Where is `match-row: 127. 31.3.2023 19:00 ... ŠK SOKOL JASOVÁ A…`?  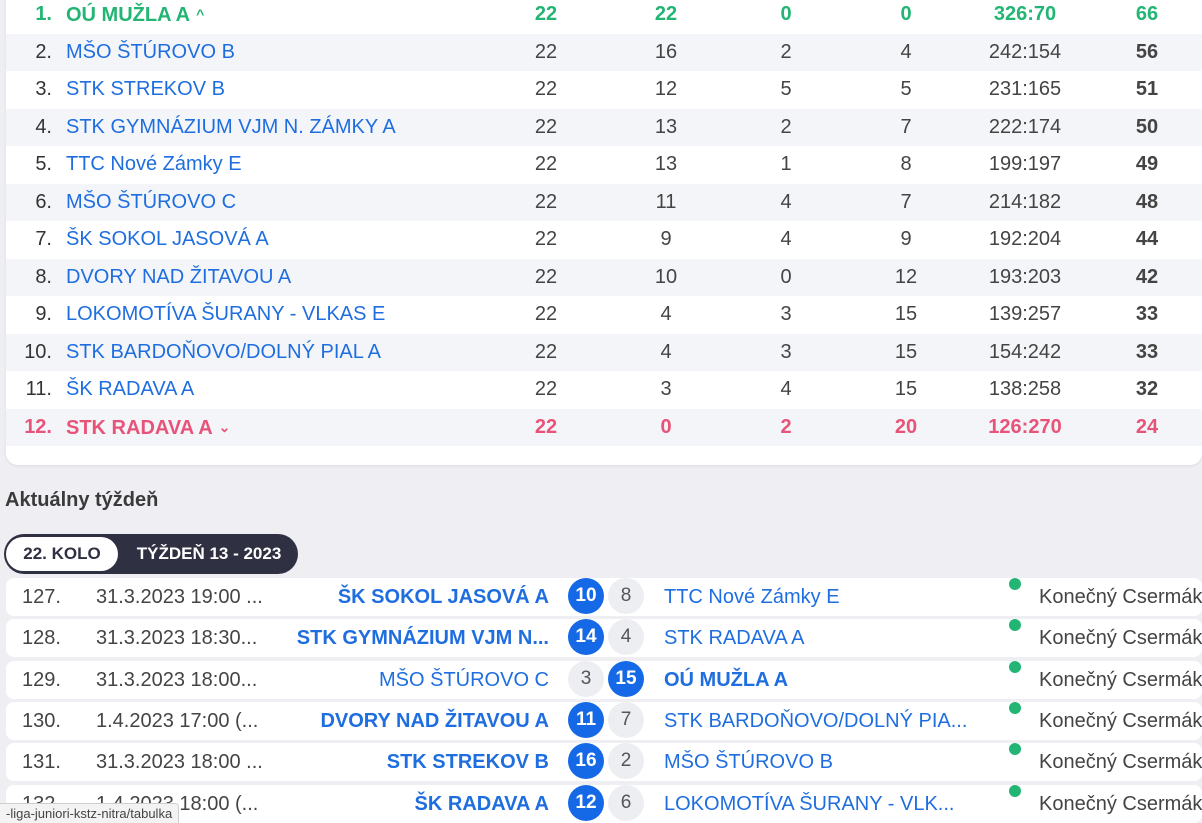 match-row: 127. 31.3.2023 19:00 ... ŠK SOKOL JASOVÁ A… is located at coordinates (604, 597).